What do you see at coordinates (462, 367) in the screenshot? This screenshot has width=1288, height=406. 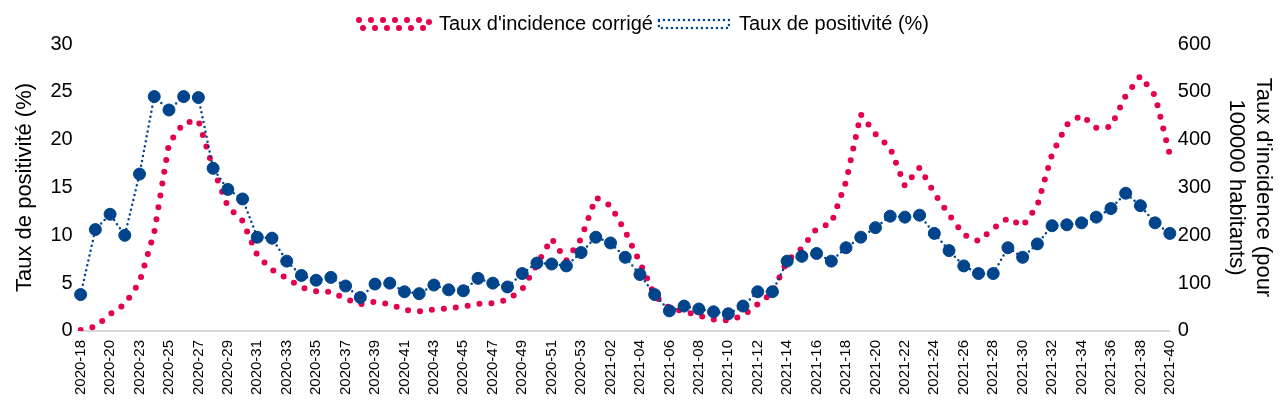 I see `x-tick-label: 2020-45` at bounding box center [462, 367].